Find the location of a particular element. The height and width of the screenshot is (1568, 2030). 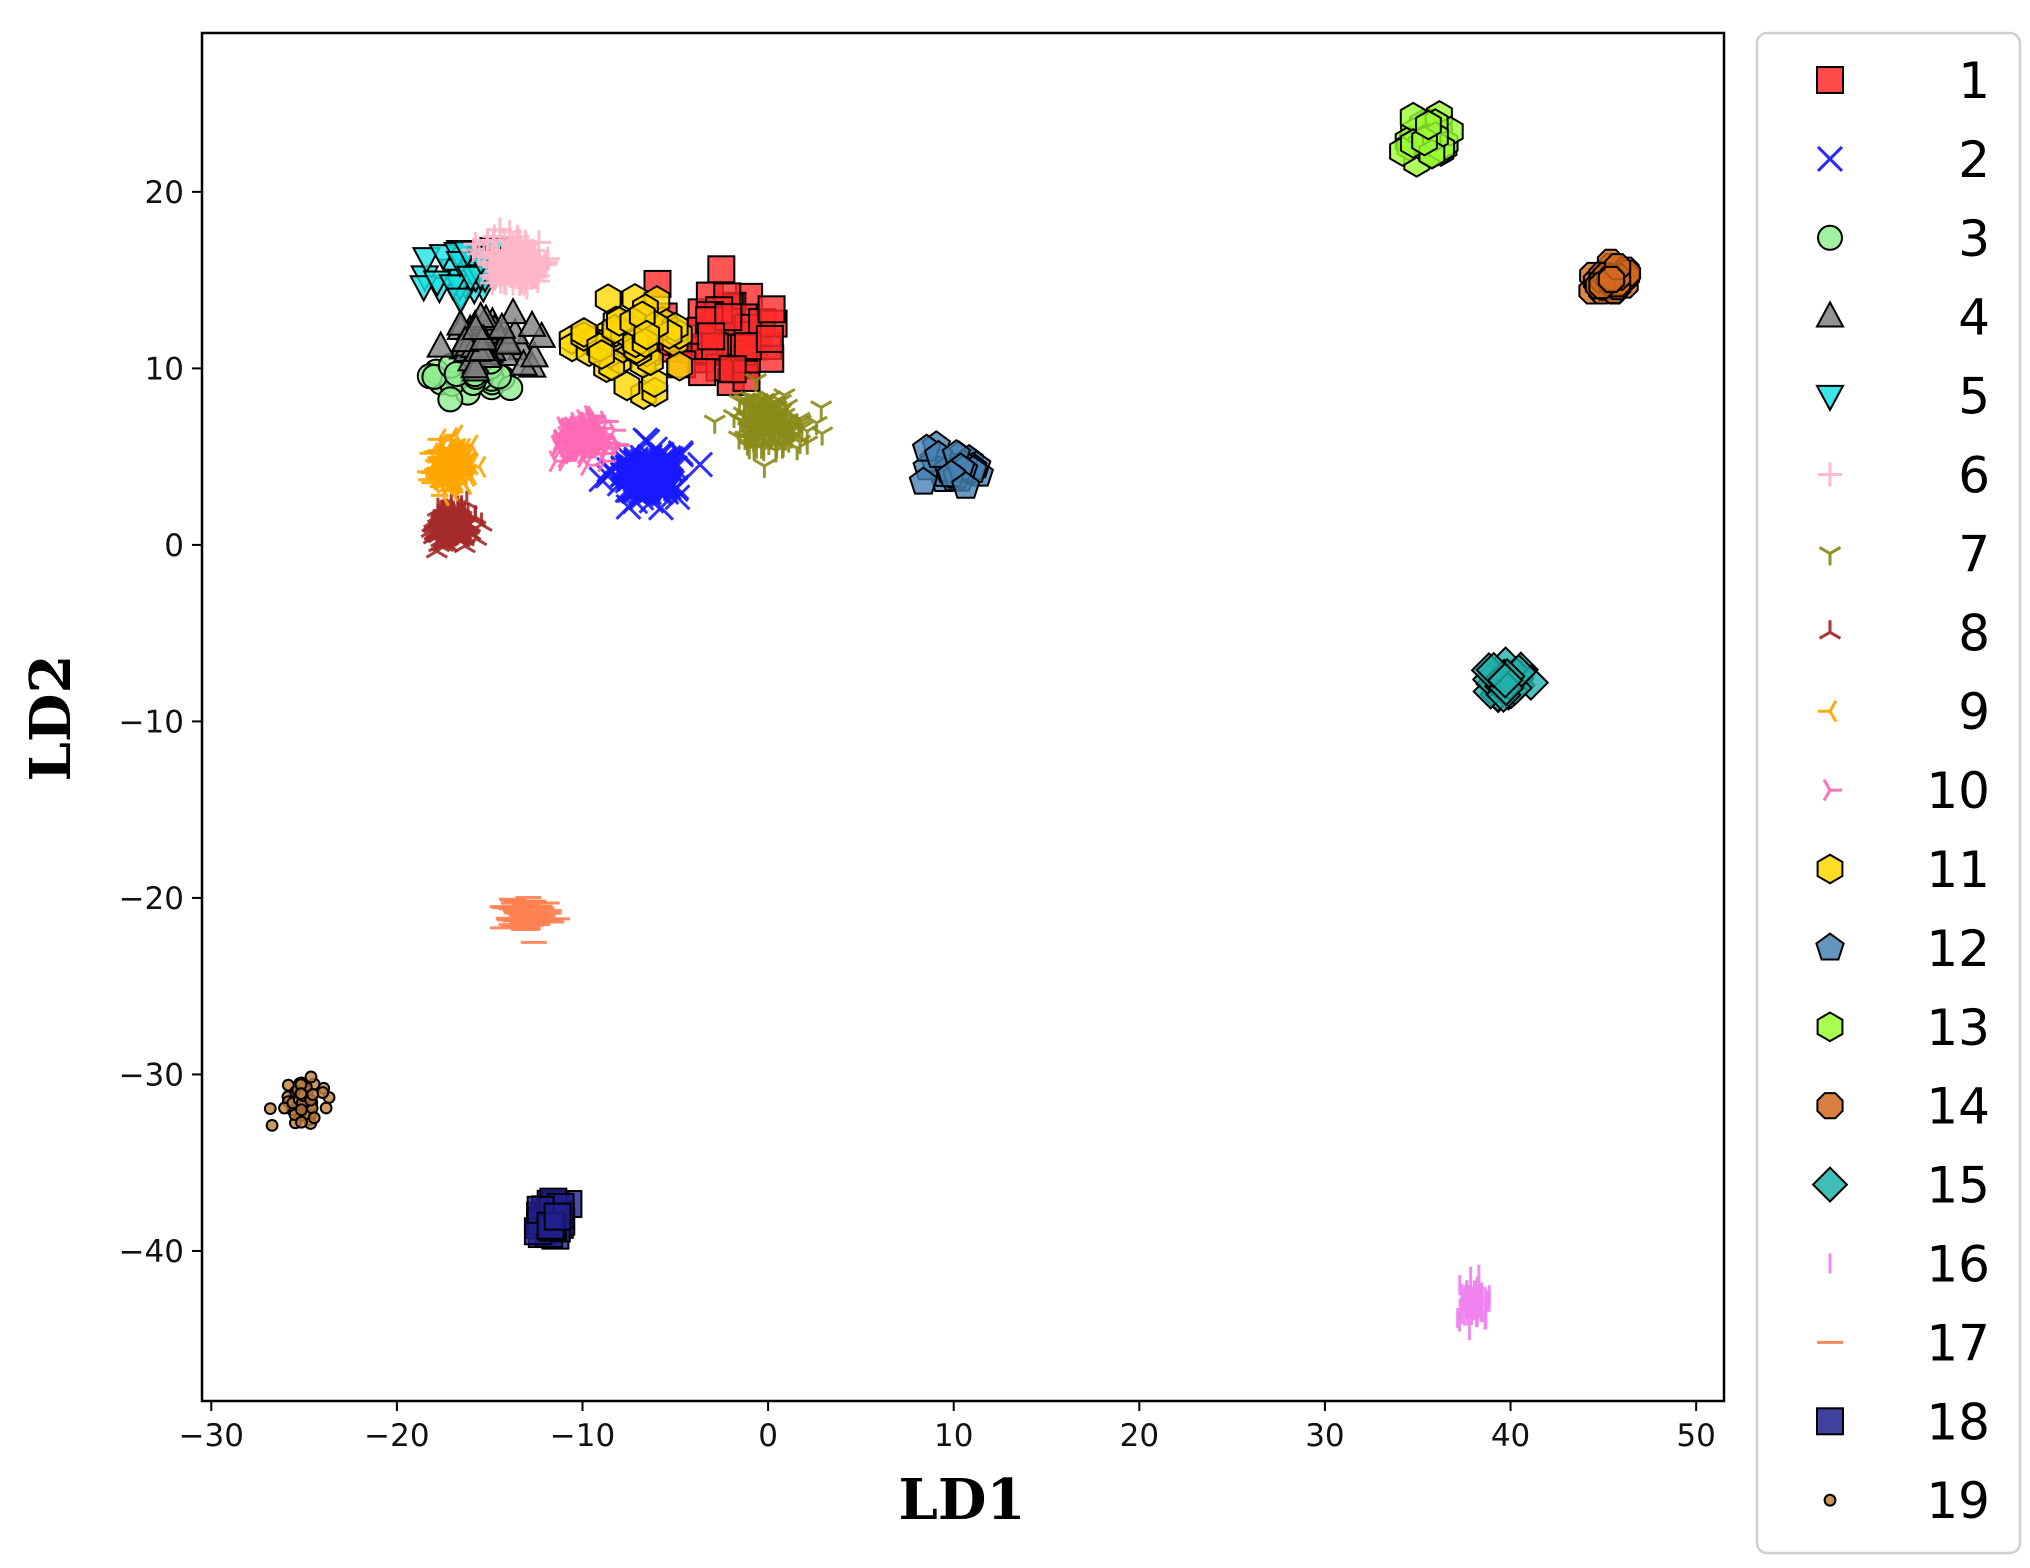

y-axis-title: LD2 is located at coordinates (51, 718).